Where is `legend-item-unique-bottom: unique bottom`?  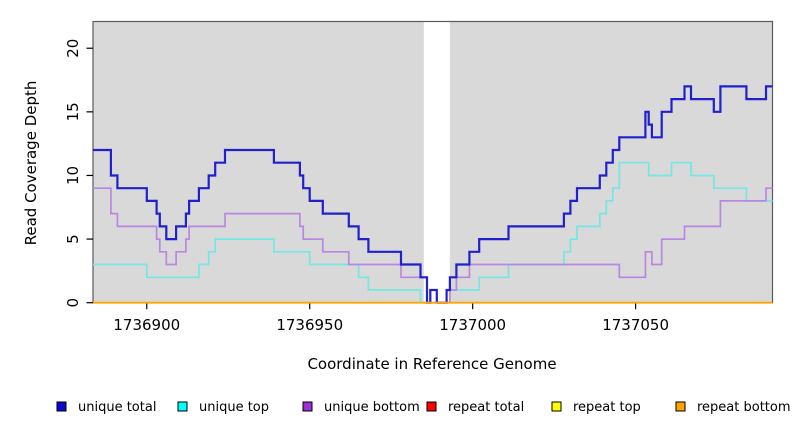 legend-item-unique-bottom: unique bottom is located at coordinates (361, 407).